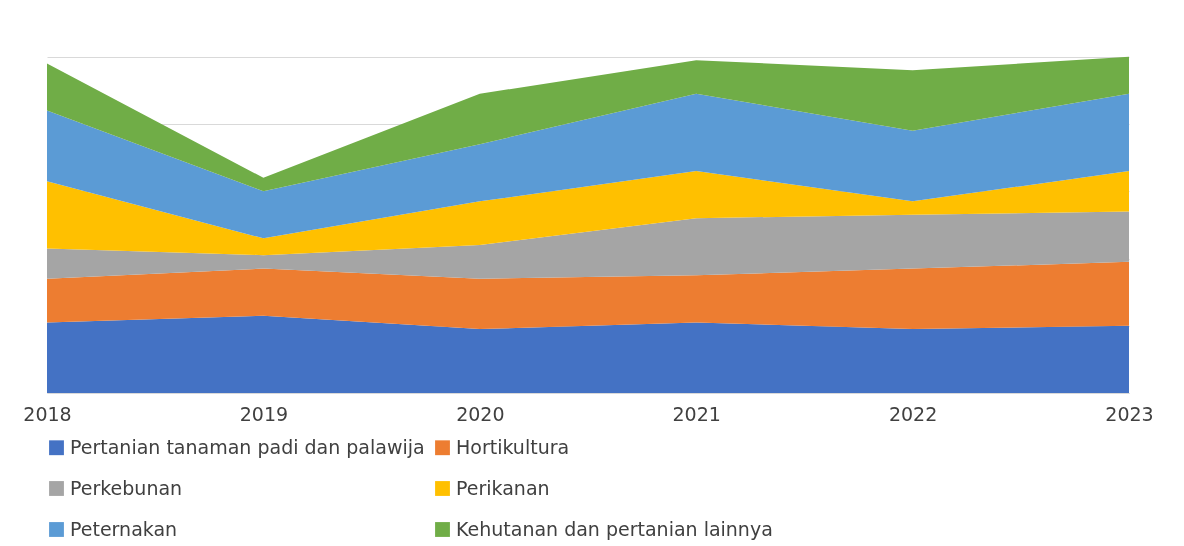 Image resolution: width=1184 pixels, height=546 pixels. Describe the element at coordinates (1129, 413) in the screenshot. I see `x-tick-label: 2023` at that location.